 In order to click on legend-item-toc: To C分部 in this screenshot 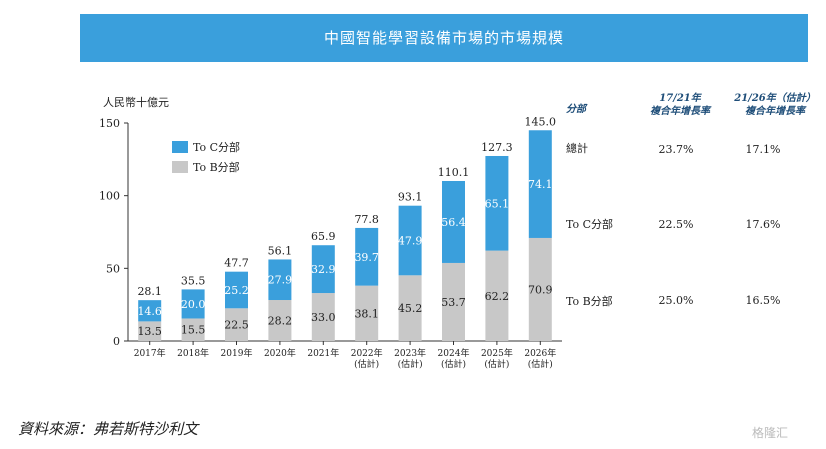, I will do `click(206, 147)`.